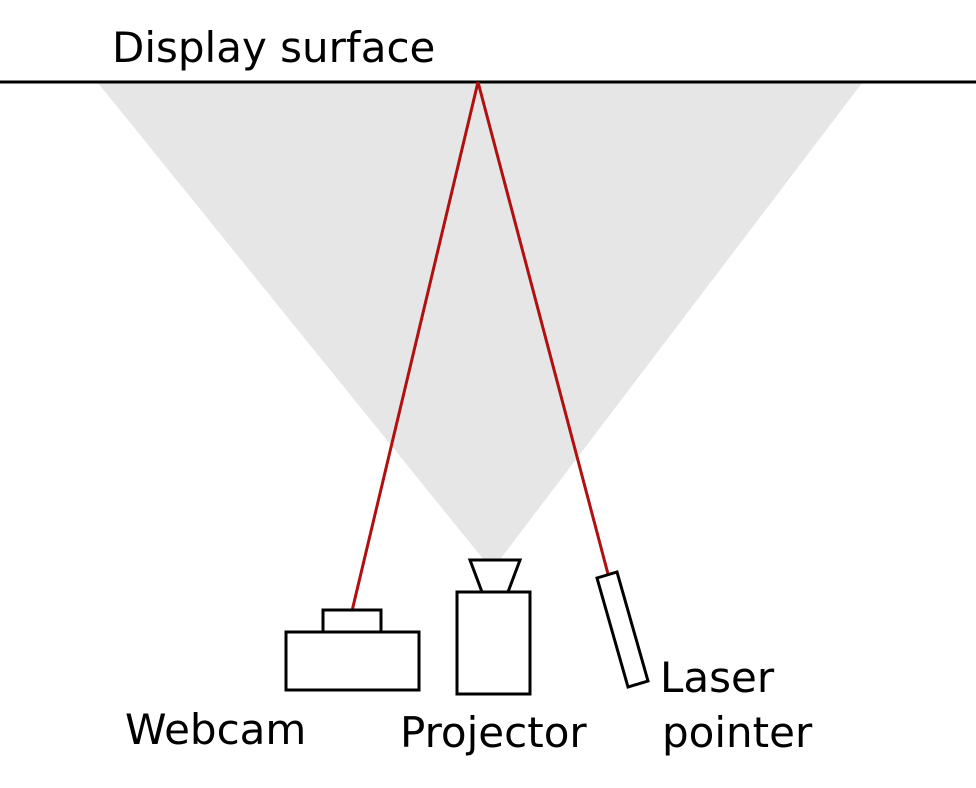  Describe the element at coordinates (493, 732) in the screenshot. I see `projector-label: Projector` at that location.